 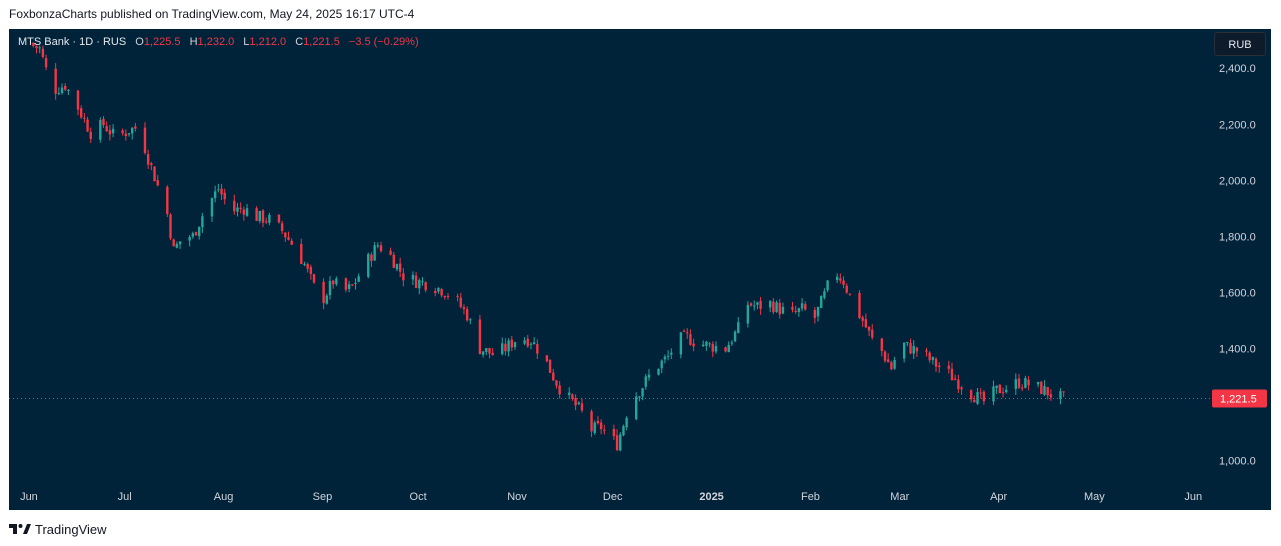 What do you see at coordinates (1240, 44) in the screenshot?
I see `currency-button: RUB` at bounding box center [1240, 44].